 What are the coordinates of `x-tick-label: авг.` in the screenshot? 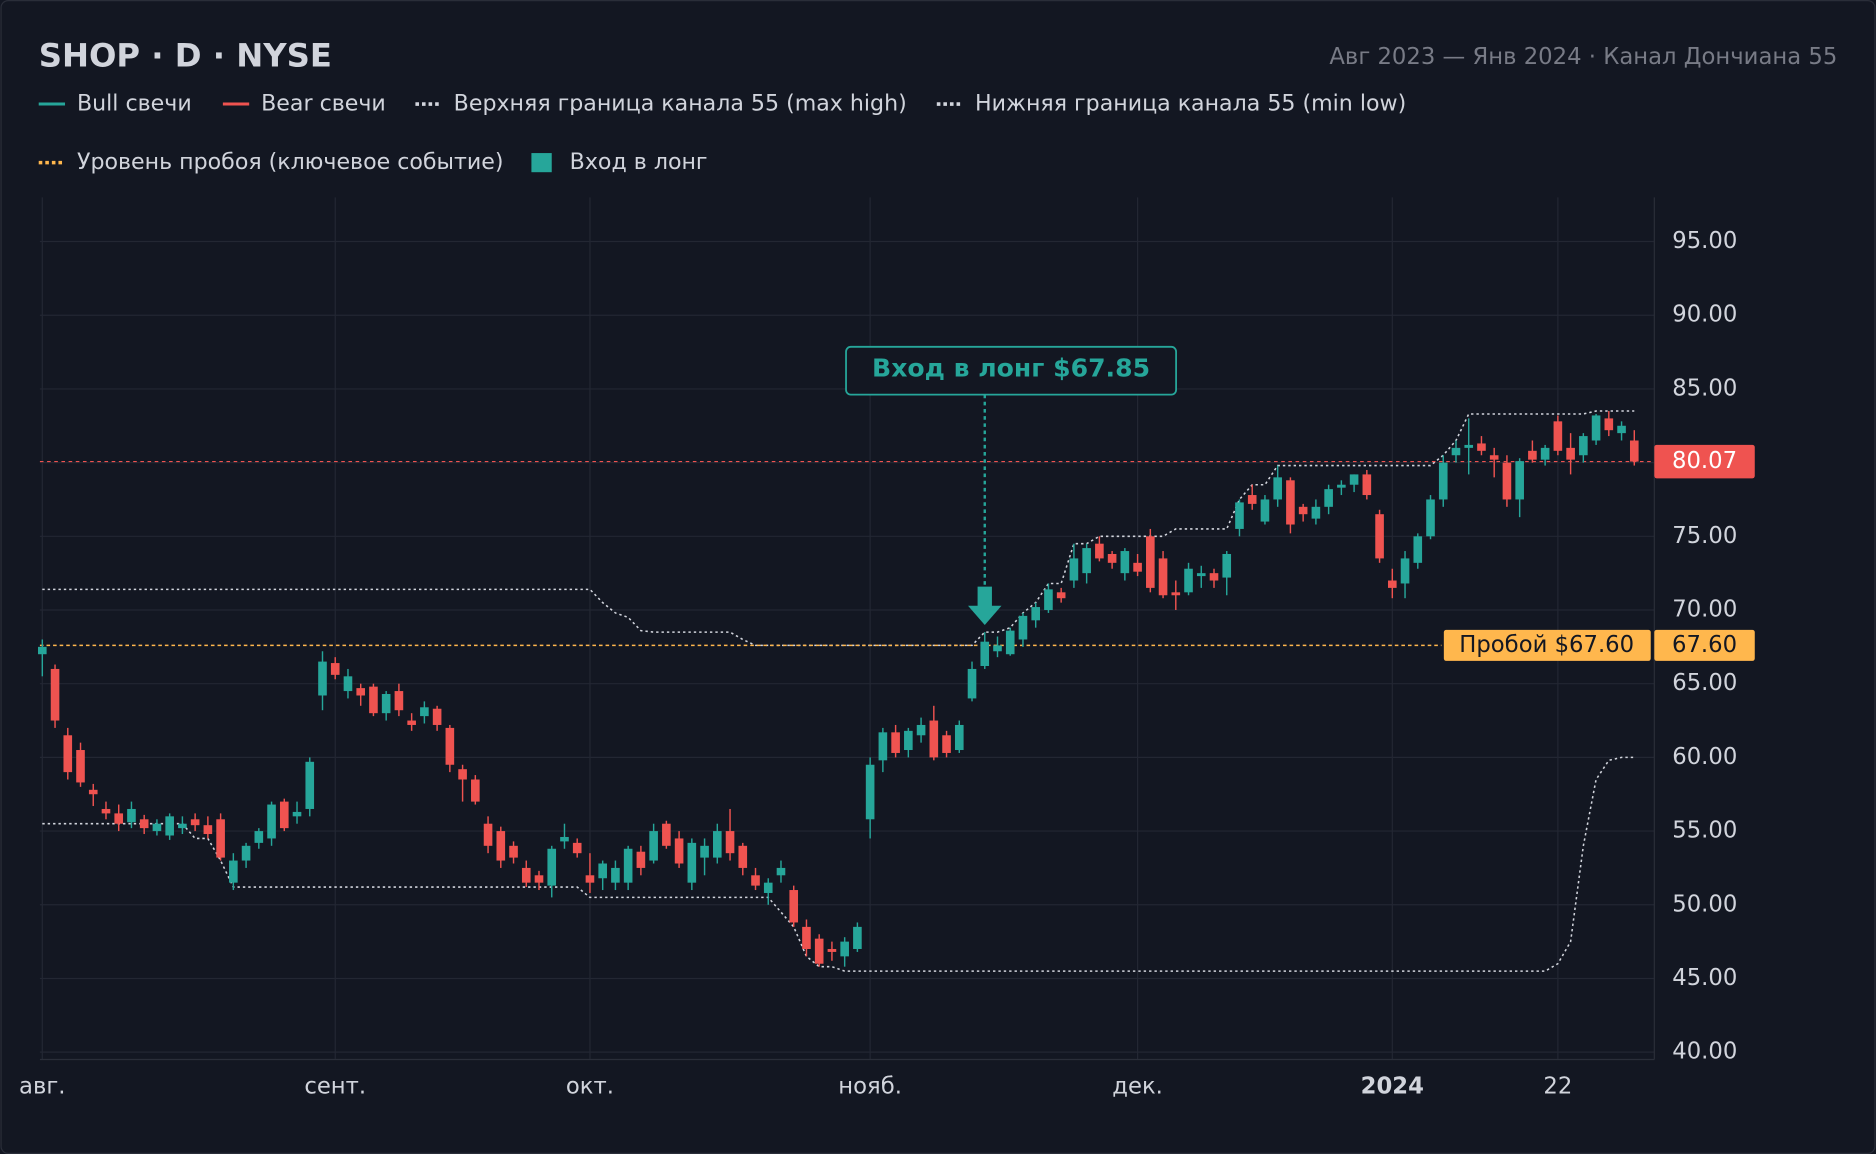 It's located at (42, 1087).